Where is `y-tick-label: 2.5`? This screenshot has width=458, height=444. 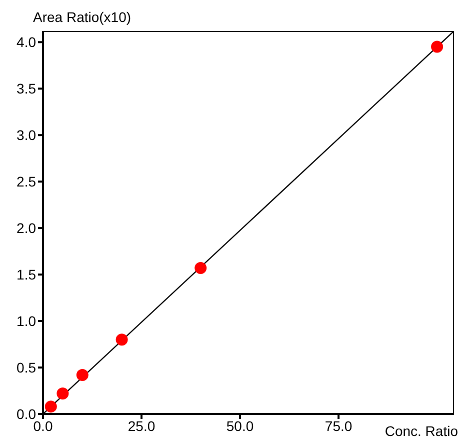 y-tick-label: 2.5 is located at coordinates (26, 182).